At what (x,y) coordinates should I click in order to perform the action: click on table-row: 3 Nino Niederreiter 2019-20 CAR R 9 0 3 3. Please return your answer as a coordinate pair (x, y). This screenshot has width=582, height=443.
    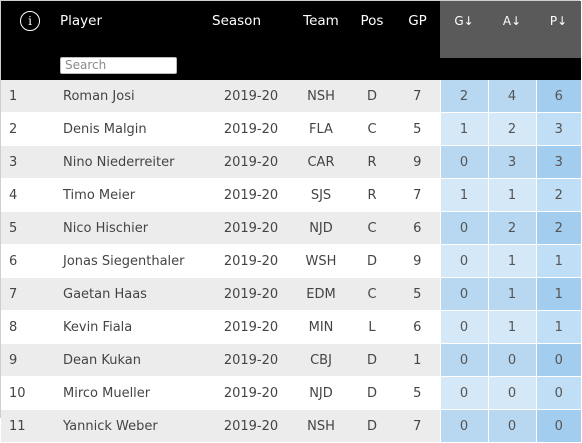
    Looking at the image, I should click on (291, 162).